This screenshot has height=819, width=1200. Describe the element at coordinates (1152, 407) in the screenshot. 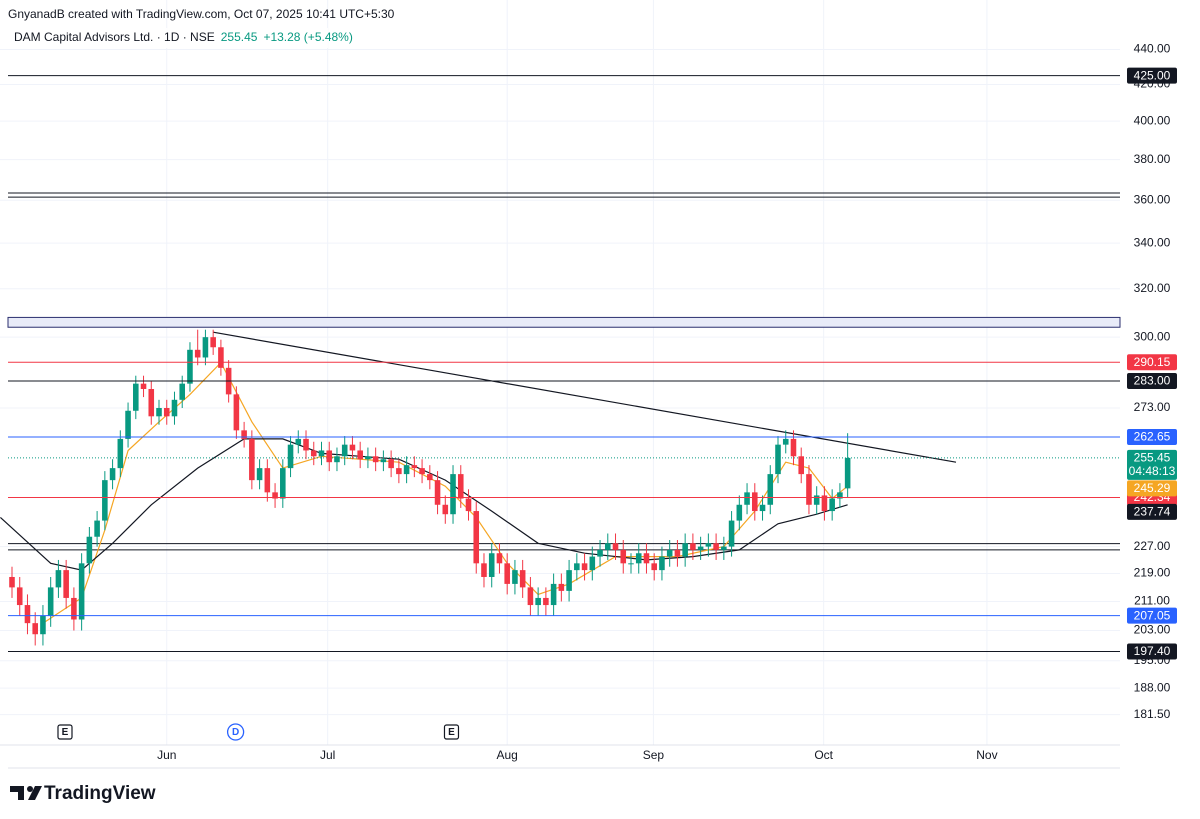

I see `y-tick-label: 273.00` at that location.